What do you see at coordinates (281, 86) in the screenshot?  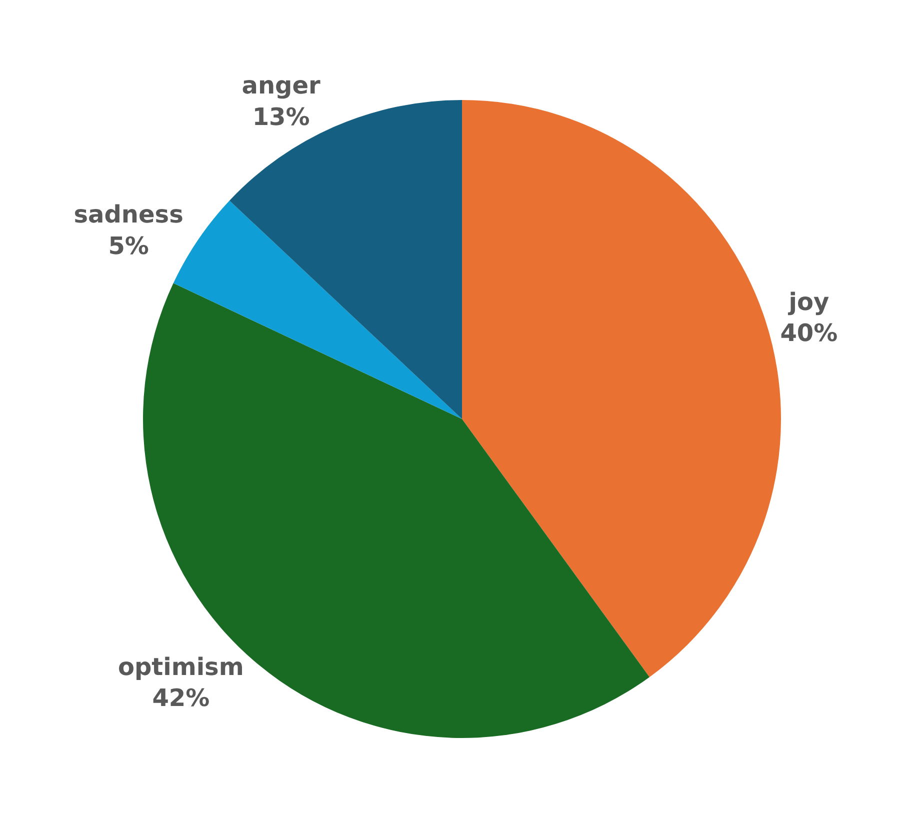 I see `slice-label: anger` at bounding box center [281, 86].